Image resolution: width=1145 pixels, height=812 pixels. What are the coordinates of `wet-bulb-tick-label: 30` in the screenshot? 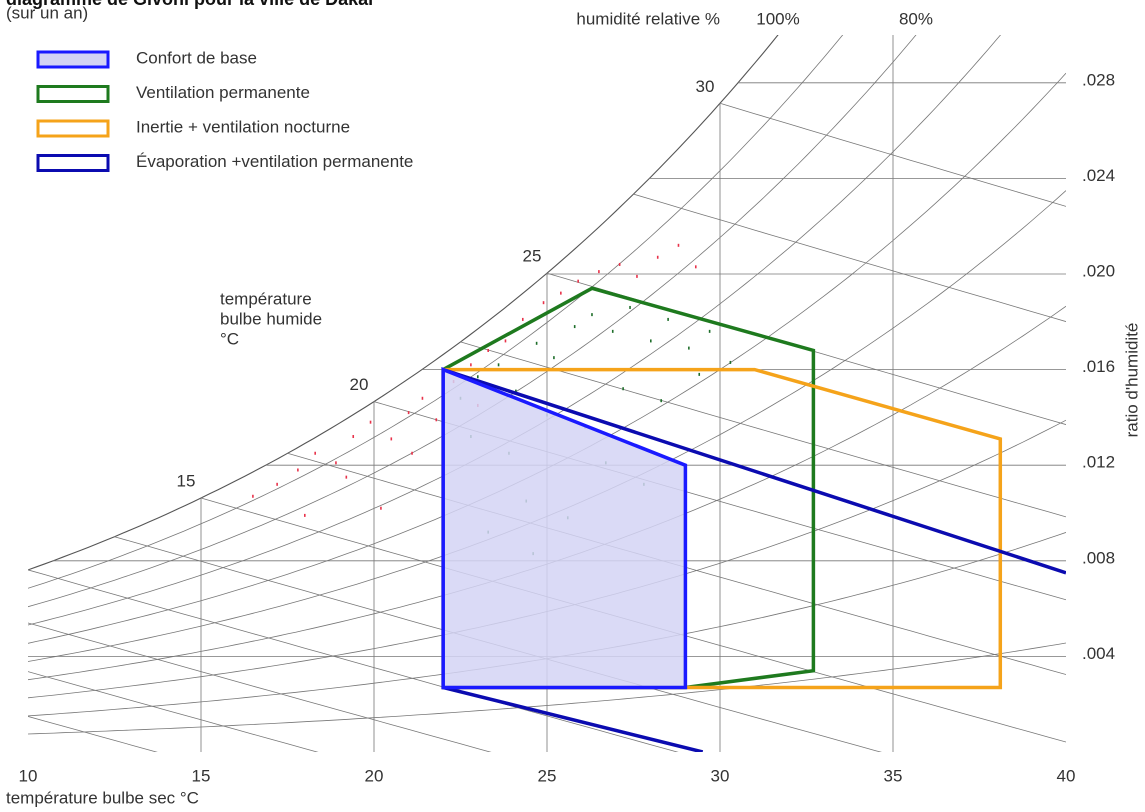 It's located at (705, 86).